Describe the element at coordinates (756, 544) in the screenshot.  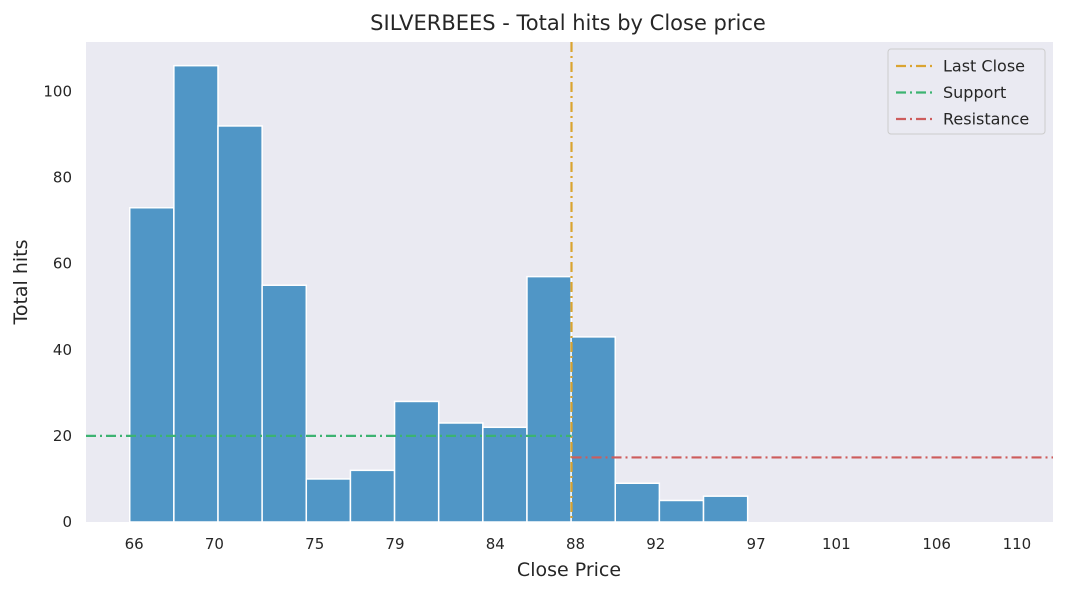
I see `x-tick-label: 97` at that location.